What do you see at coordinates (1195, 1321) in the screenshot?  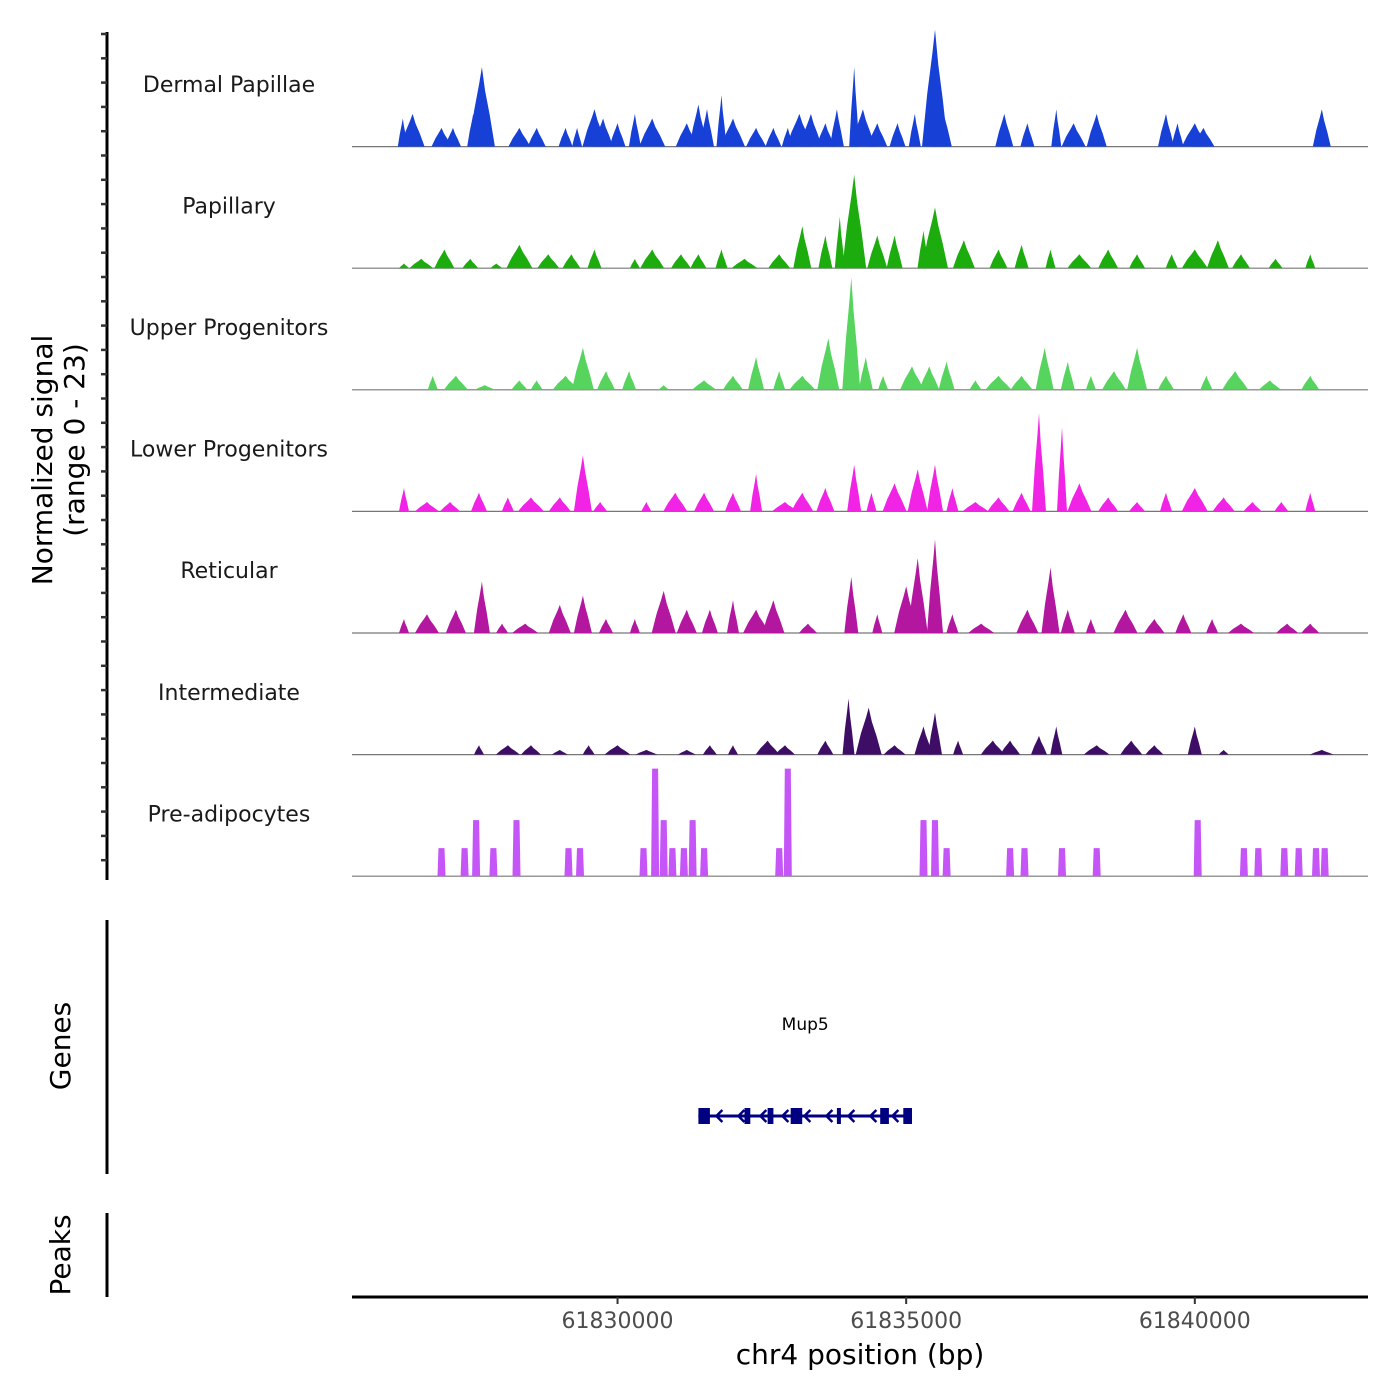 I see `x-tick-label: 61840000` at bounding box center [1195, 1321].